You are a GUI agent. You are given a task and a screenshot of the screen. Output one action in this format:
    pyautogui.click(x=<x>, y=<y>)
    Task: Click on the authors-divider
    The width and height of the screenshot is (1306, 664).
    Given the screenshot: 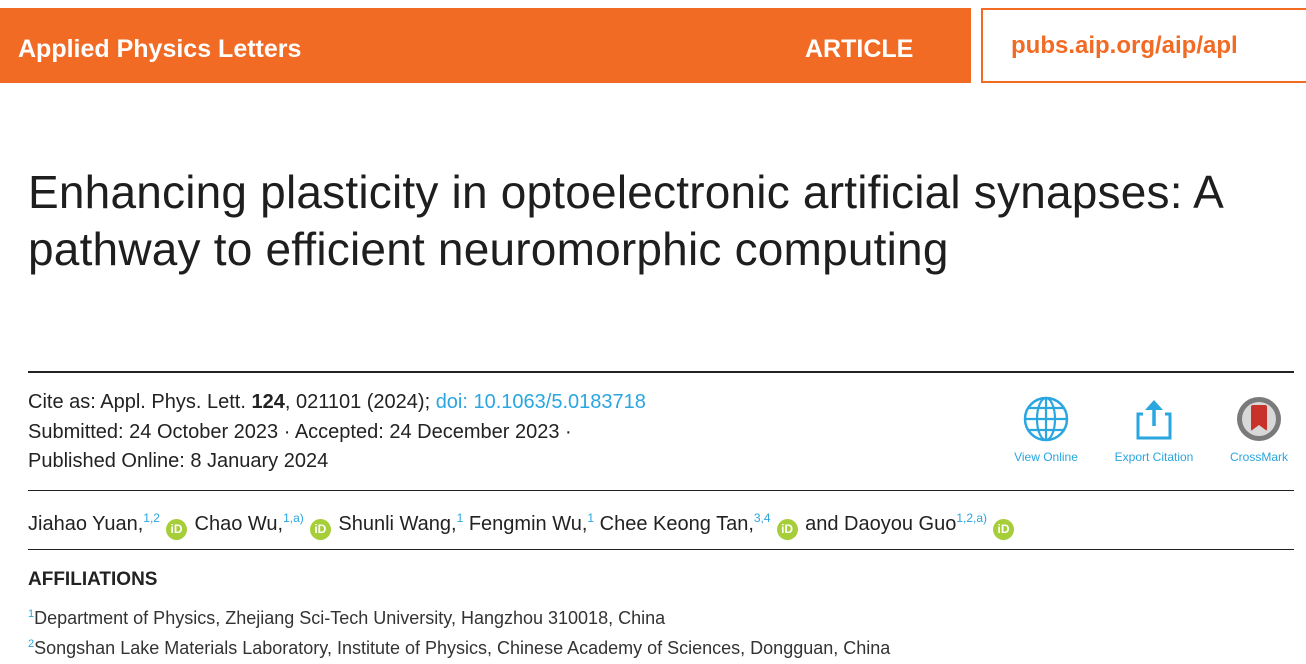 What is the action you would take?
    pyautogui.click(x=661, y=549)
    